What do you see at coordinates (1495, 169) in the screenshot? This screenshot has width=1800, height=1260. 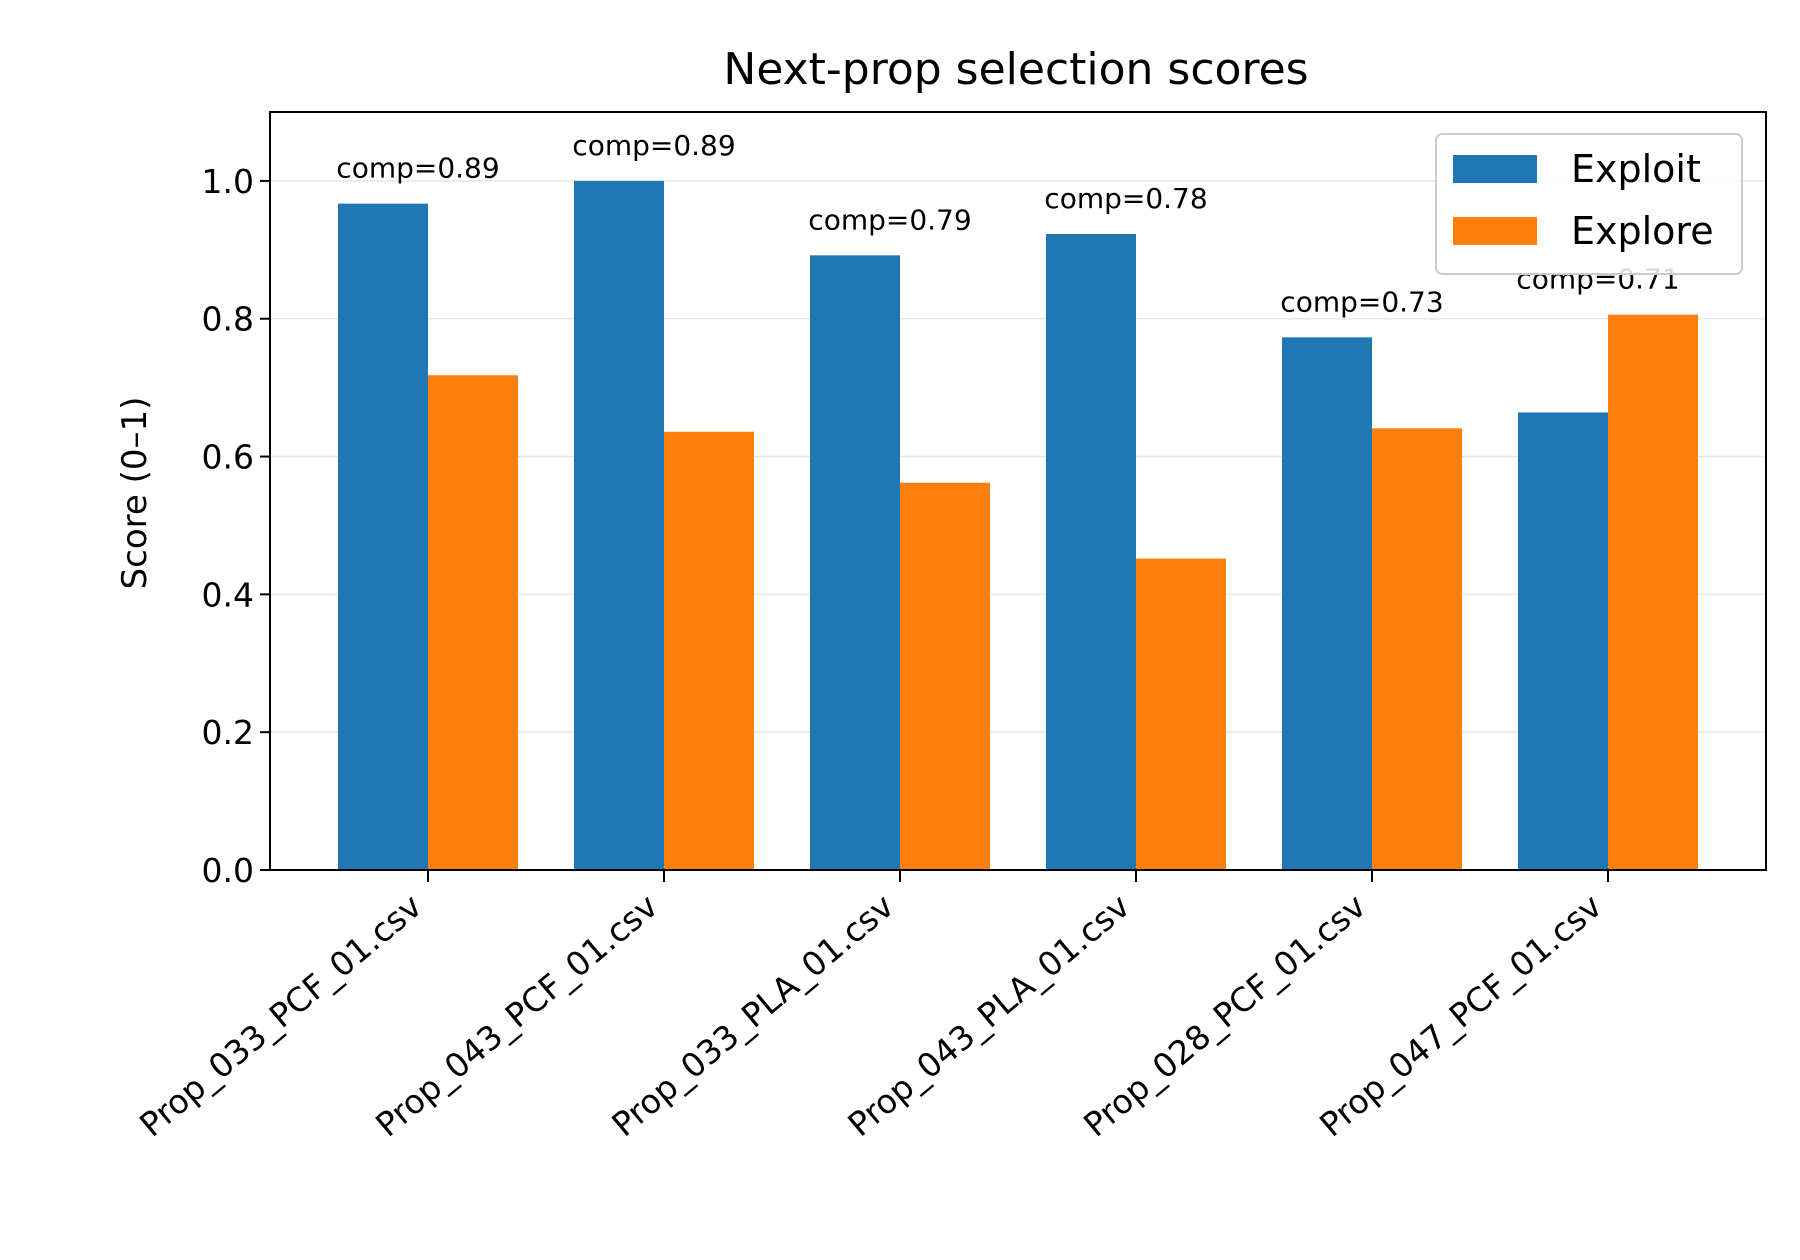 I see `legend-swatch-exploit` at bounding box center [1495, 169].